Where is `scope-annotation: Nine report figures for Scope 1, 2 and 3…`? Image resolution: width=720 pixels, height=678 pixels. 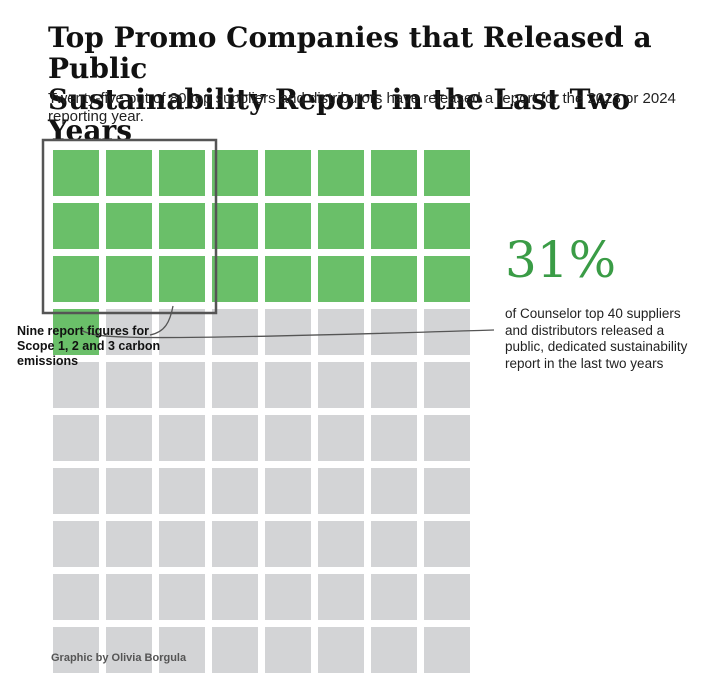
scope-annotation: Nine report figures for Scope 1, 2 and 3… is located at coordinates (89, 346).